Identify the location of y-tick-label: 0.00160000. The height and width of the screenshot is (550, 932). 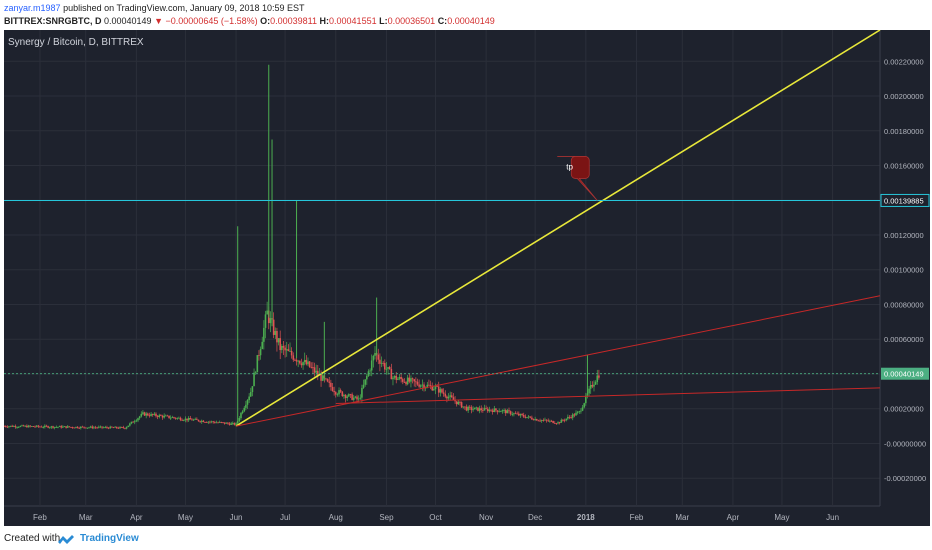
(904, 166).